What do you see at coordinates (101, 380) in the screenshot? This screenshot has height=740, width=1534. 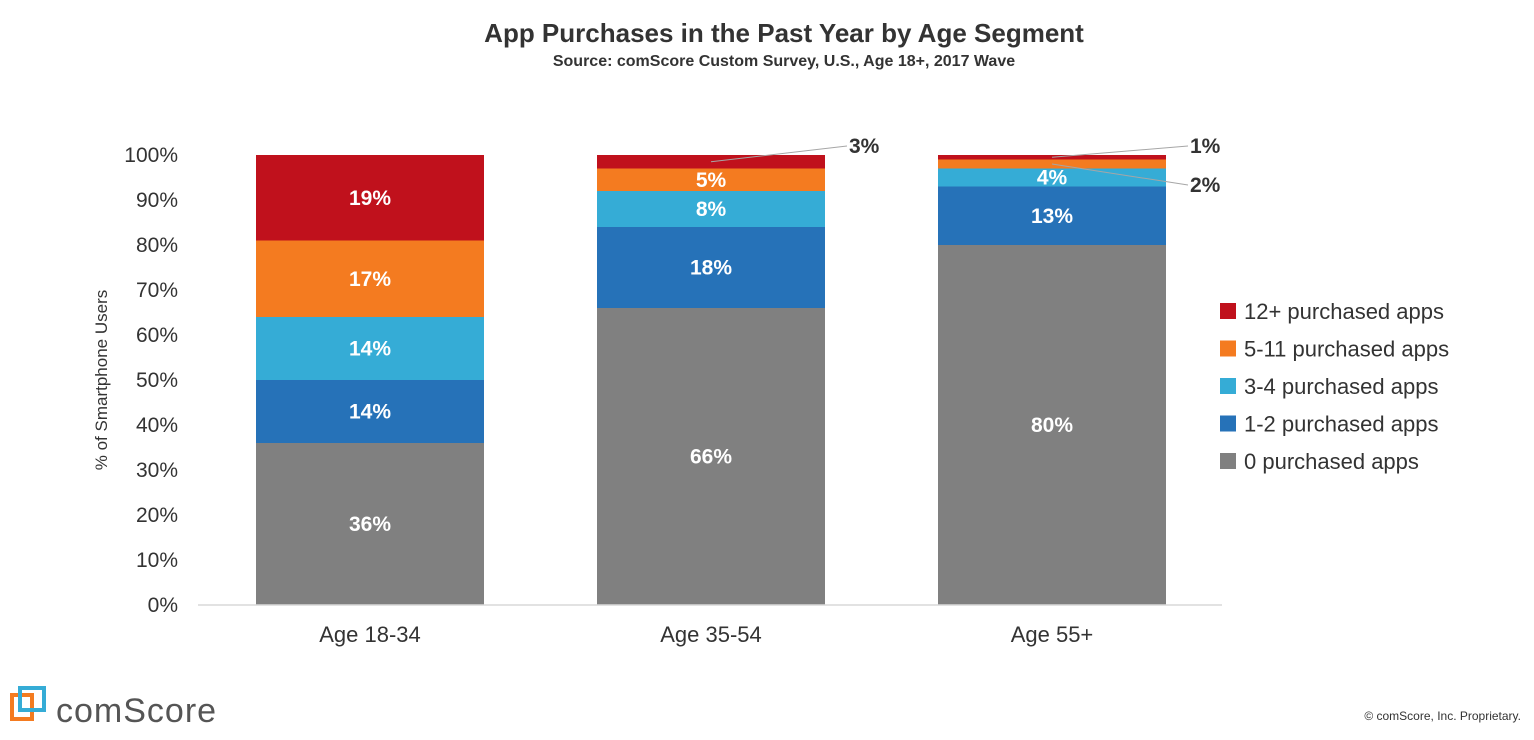 I see `y-axis-label: % of Smartphone Users` at bounding box center [101, 380].